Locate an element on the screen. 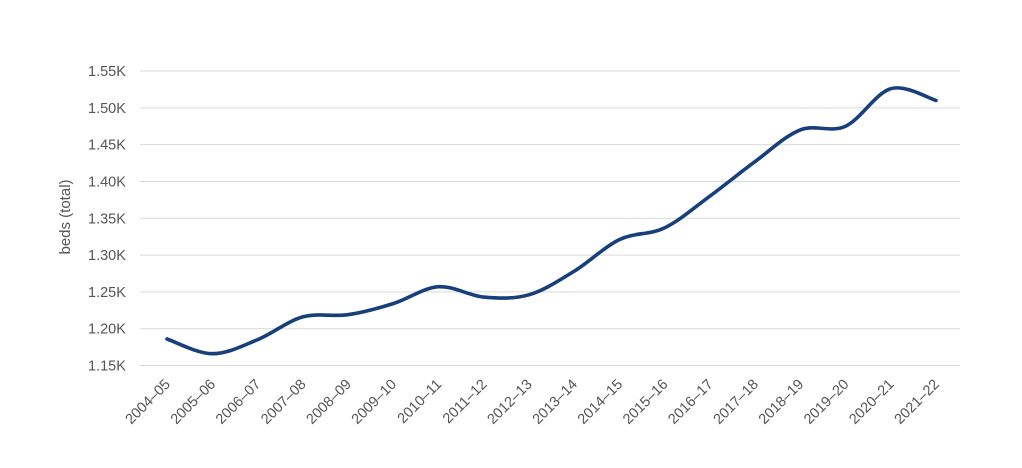 This screenshot has width=1022, height=468. y-tick-label: 1.35K is located at coordinates (107, 219).